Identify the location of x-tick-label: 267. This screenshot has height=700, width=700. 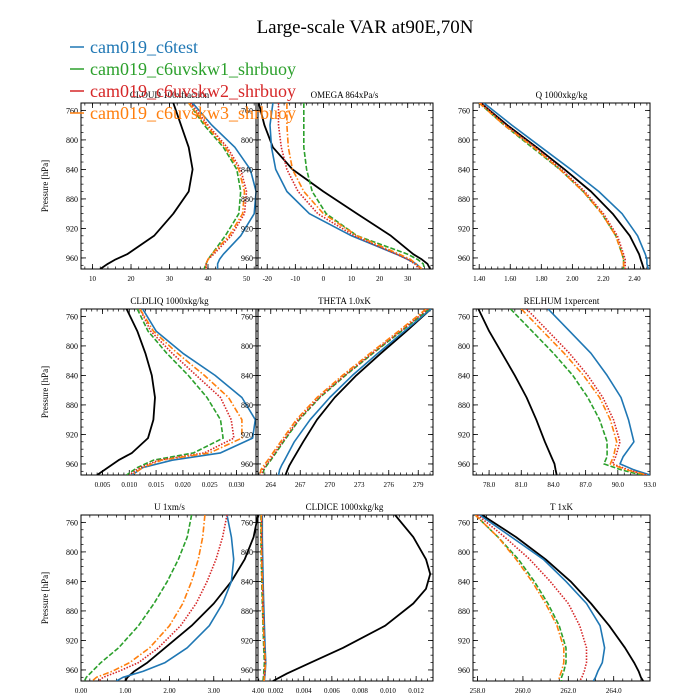
(300, 485).